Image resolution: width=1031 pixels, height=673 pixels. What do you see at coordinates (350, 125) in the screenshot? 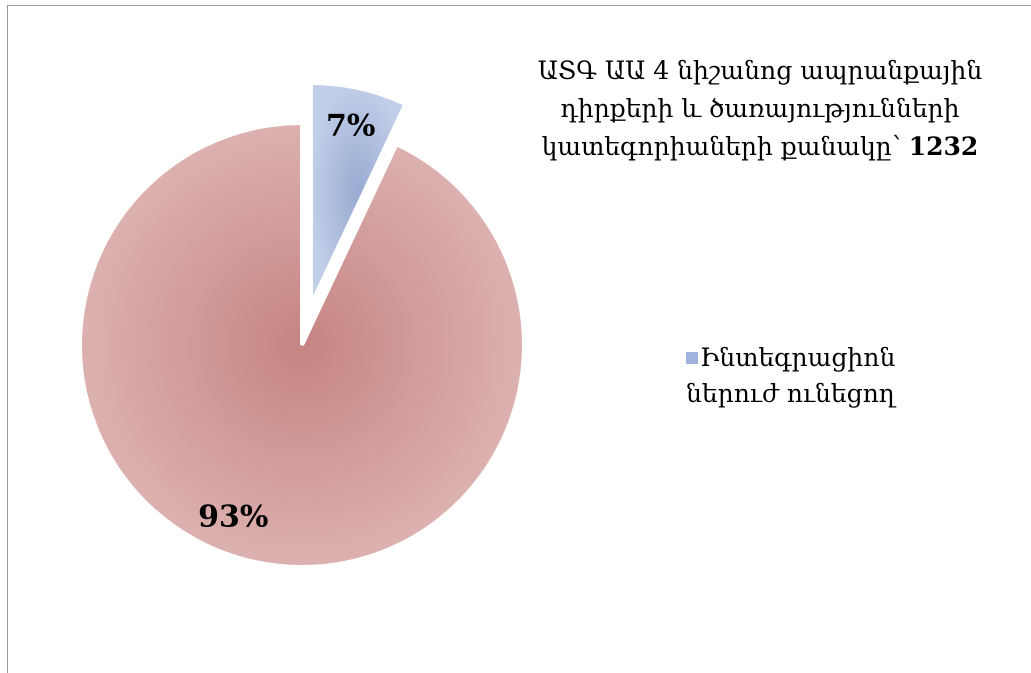
I see `data-label: 7%` at bounding box center [350, 125].